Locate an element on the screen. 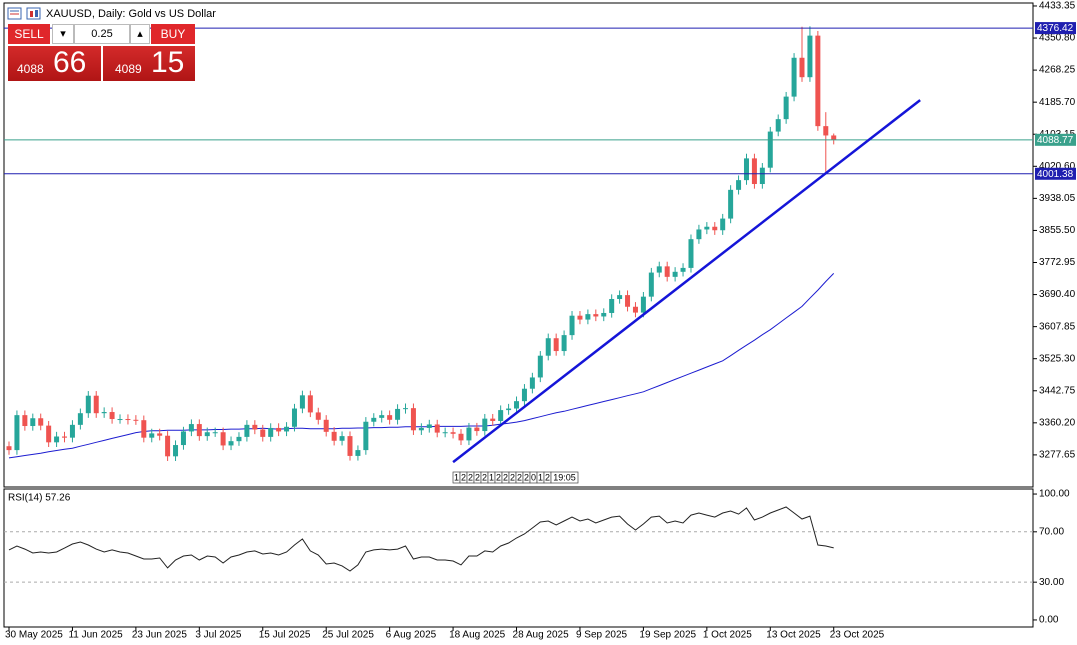  y-tick-label: 3360.20 is located at coordinates (1057, 422).